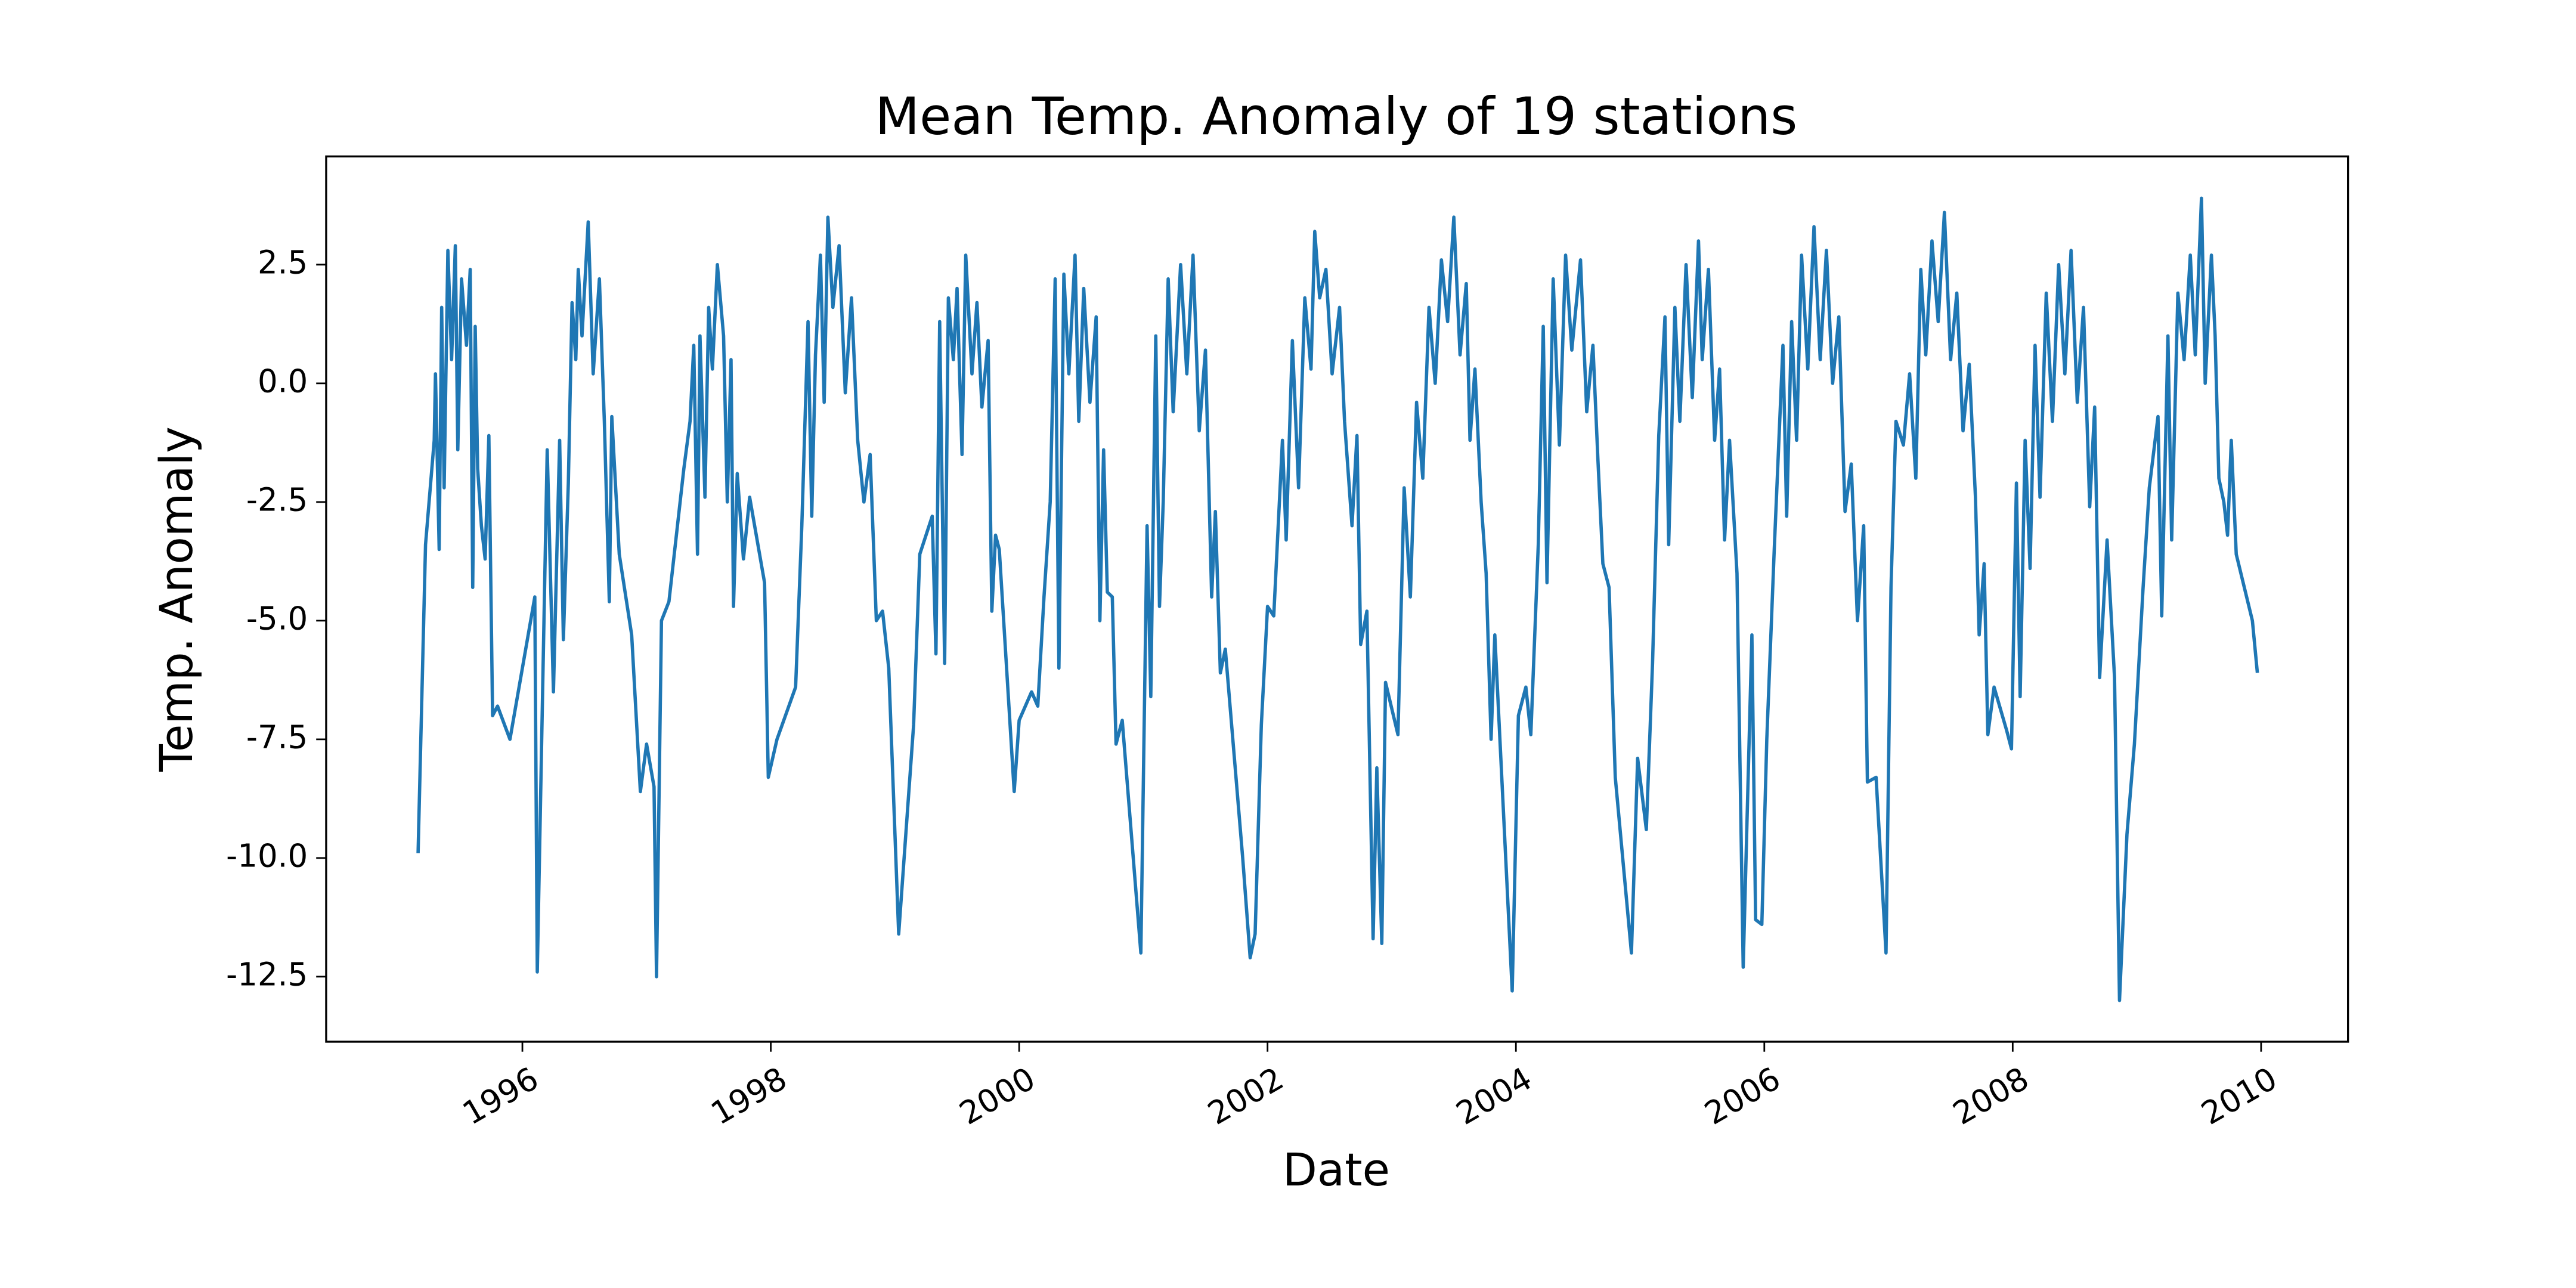 Image resolution: width=2576 pixels, height=1288 pixels. Describe the element at coordinates (283, 382) in the screenshot. I see `y-tick-label: 0.0` at that location.